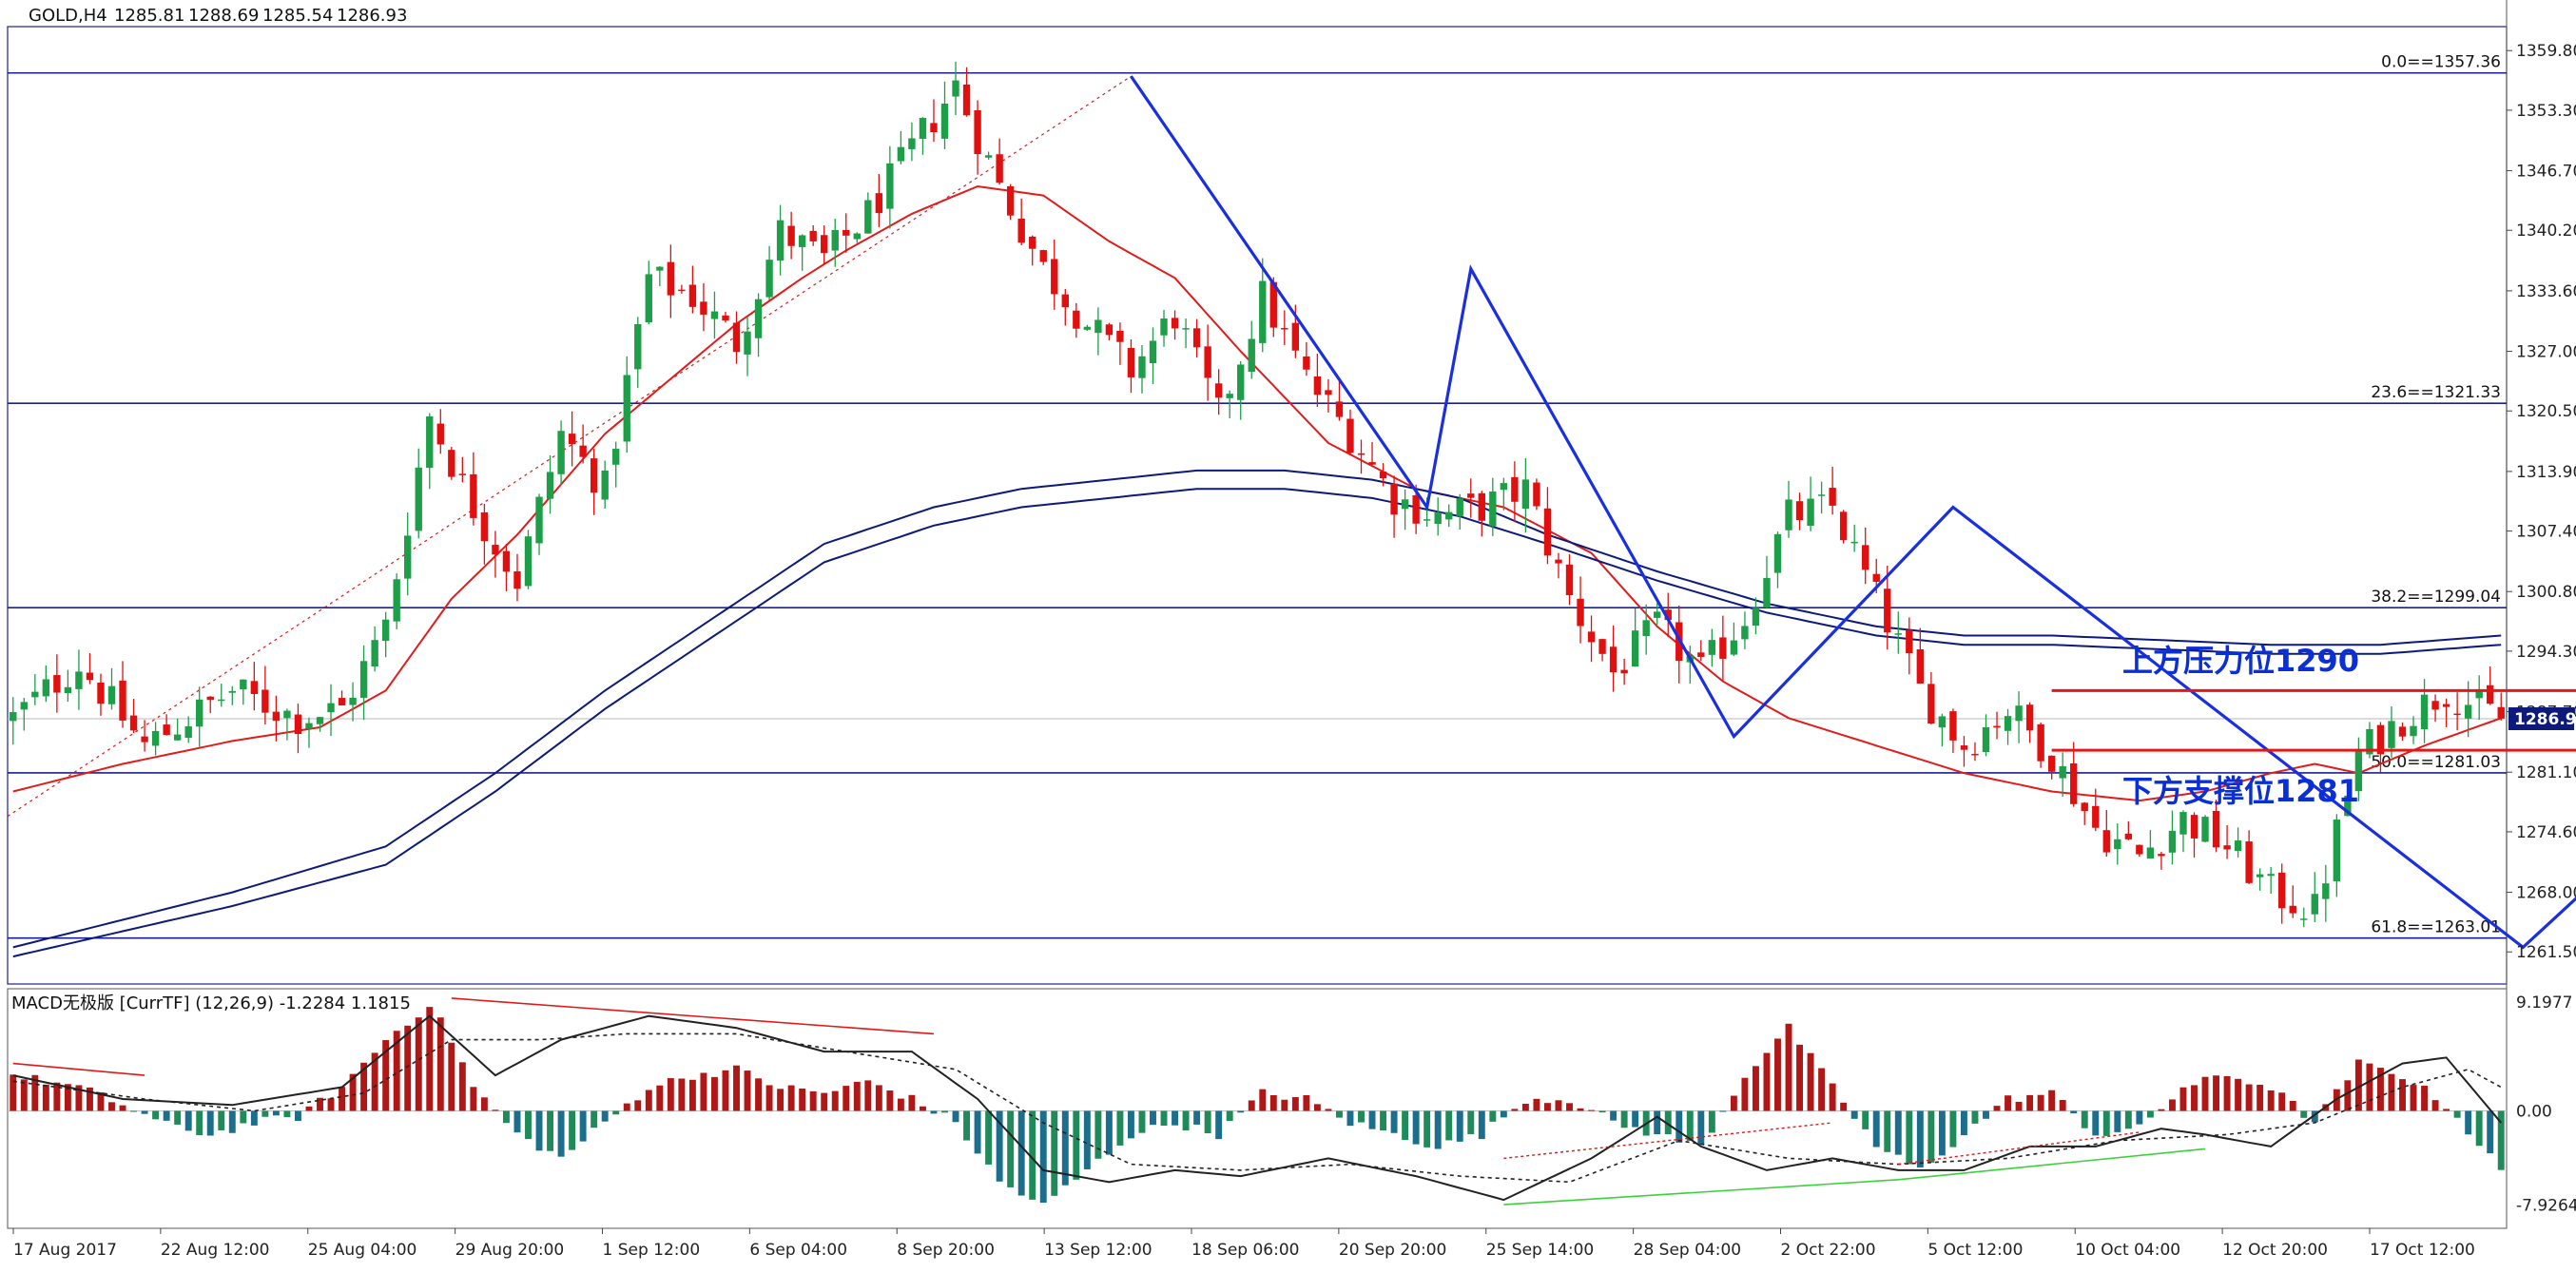  I want to click on price-tick-label: 1333.60, so click(2546, 291).